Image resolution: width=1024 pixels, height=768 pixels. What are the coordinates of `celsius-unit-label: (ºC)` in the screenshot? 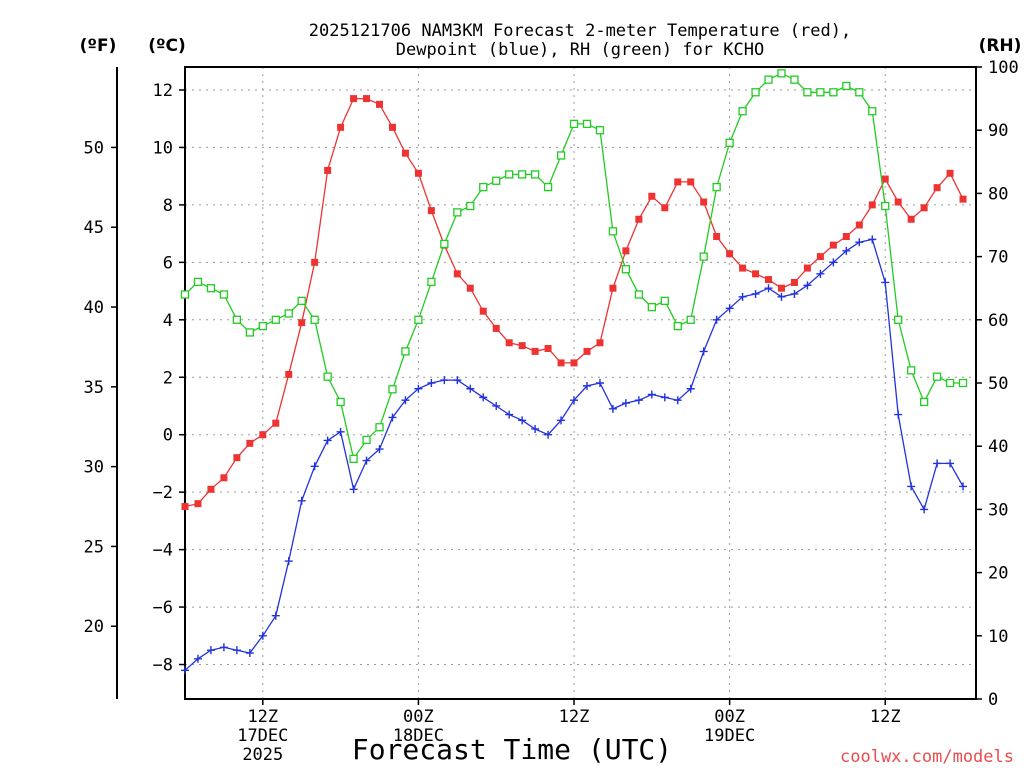 It's located at (167, 46).